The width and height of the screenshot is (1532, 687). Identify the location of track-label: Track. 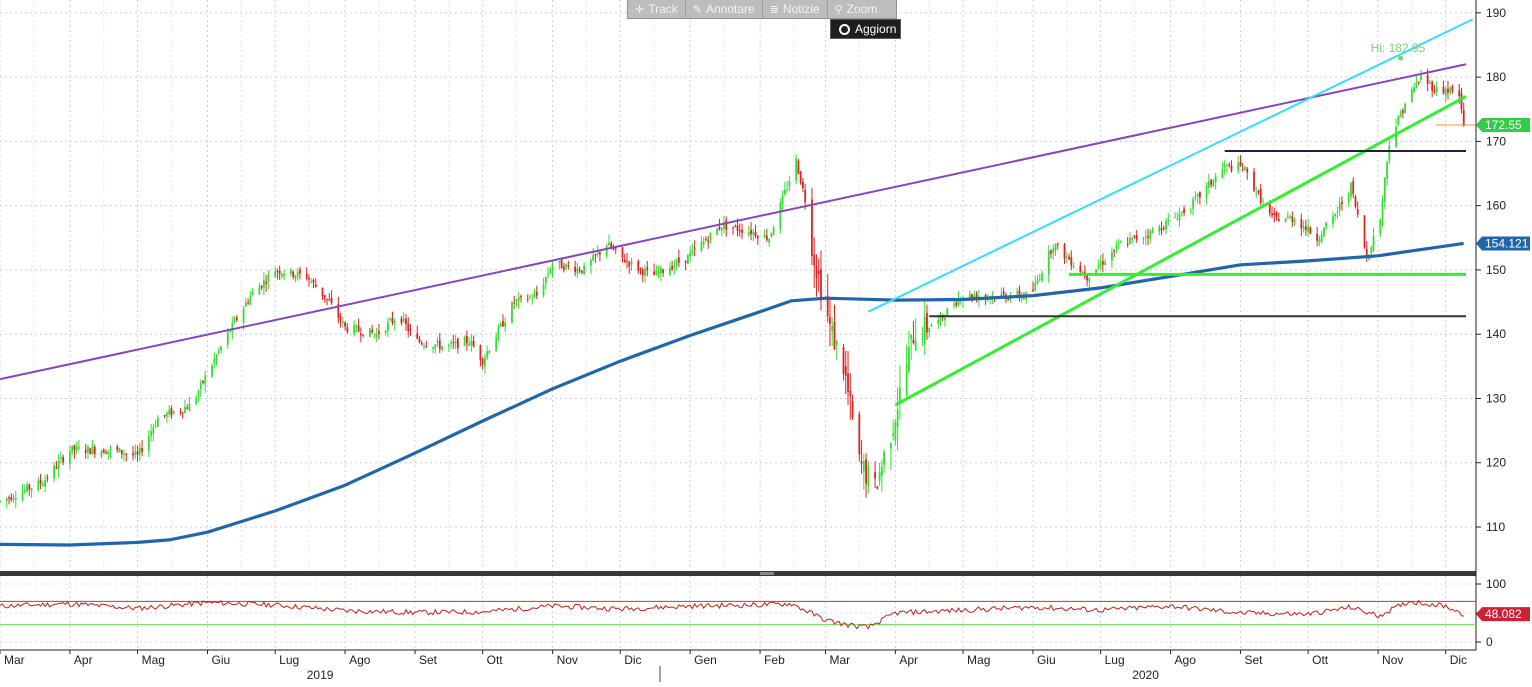
(663, 9).